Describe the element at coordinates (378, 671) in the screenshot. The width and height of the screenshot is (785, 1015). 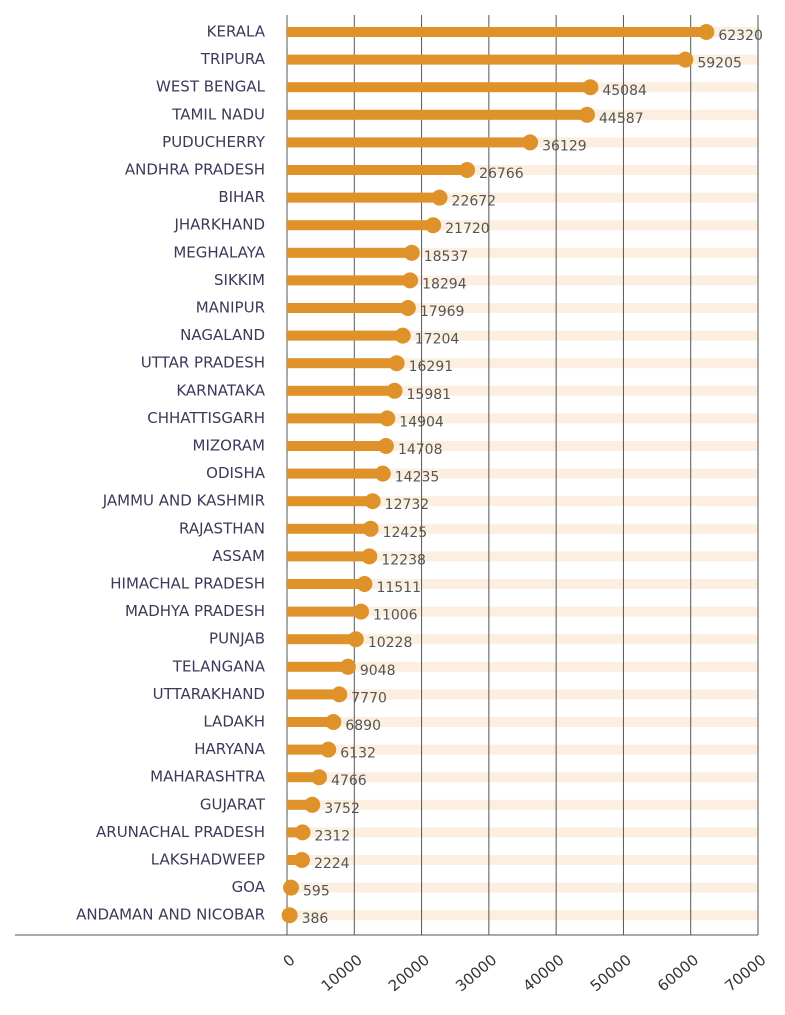
I see `value-label: 9048` at that location.